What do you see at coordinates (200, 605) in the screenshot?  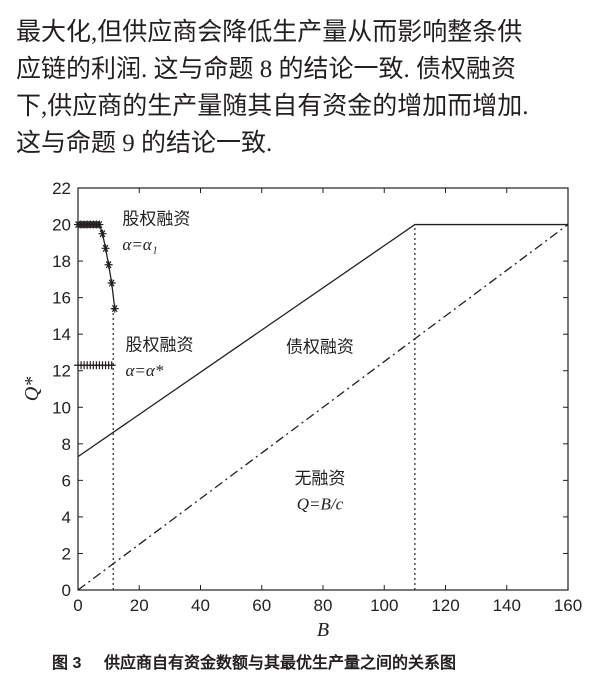 I see `x-tick-label: 40` at bounding box center [200, 605].